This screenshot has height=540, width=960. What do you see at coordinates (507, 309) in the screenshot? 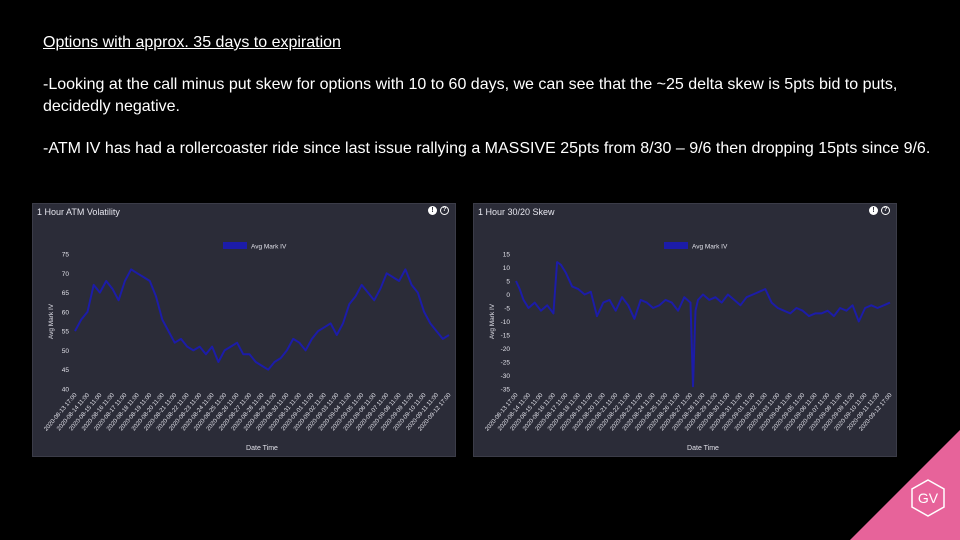
I see `y-tick-label: -5` at bounding box center [507, 309].